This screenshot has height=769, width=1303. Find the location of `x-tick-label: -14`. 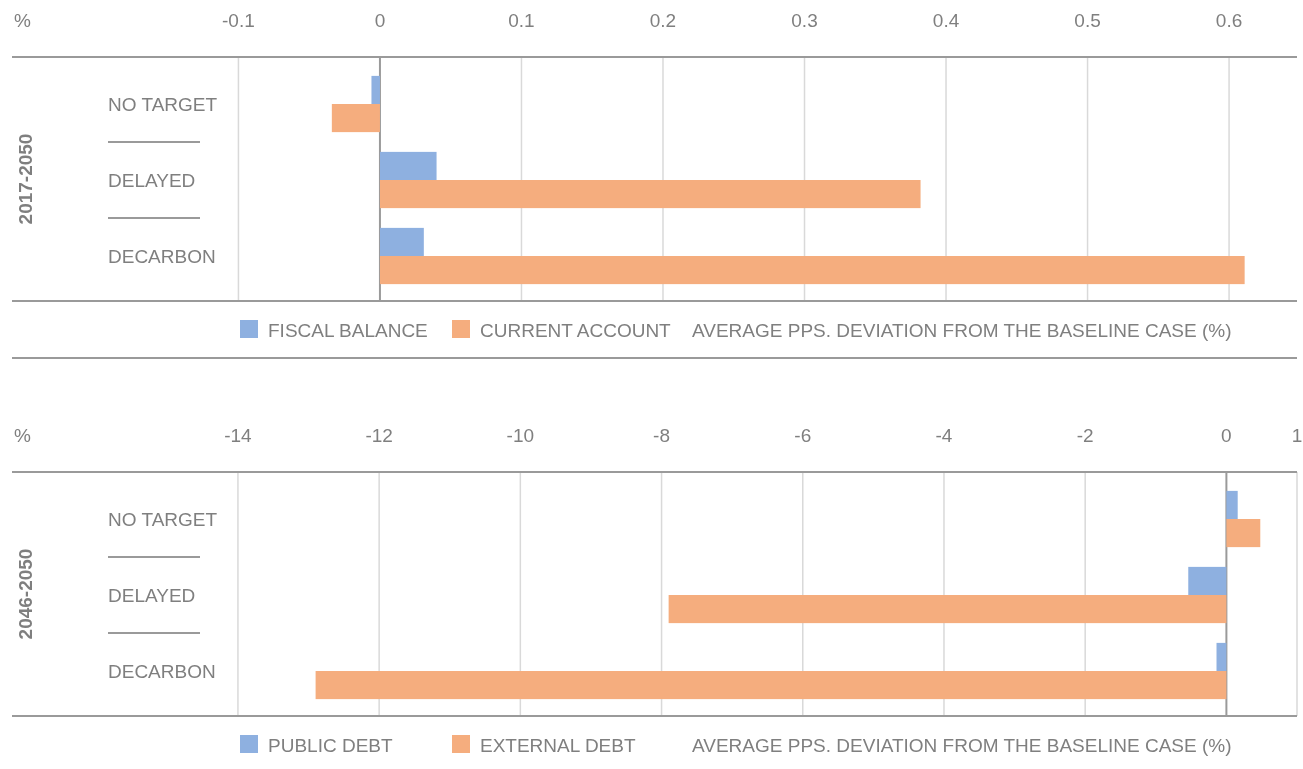

x-tick-label: -14 is located at coordinates (238, 435).